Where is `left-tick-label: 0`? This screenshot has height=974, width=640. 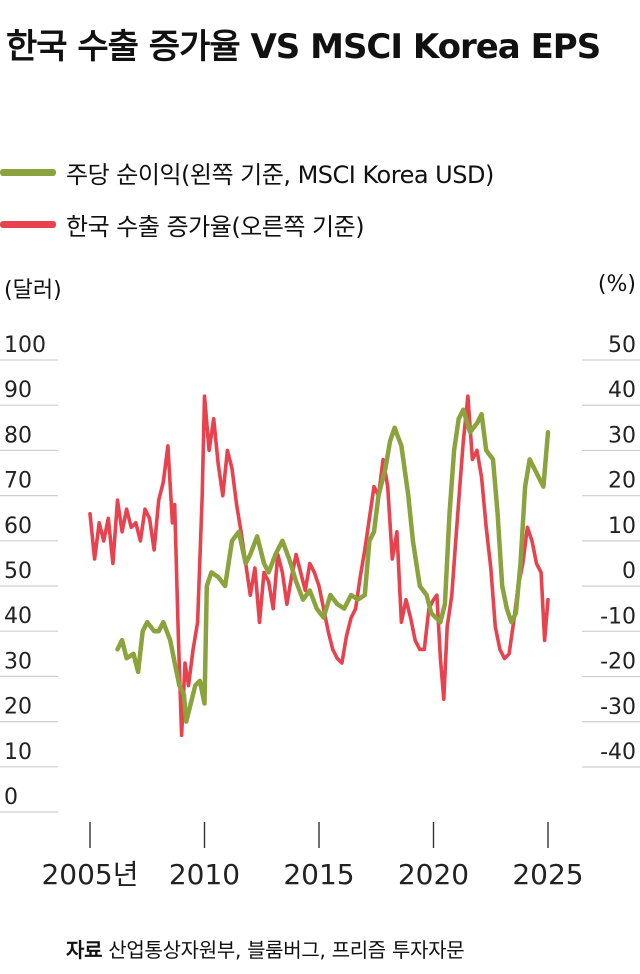 left-tick-label: 0 is located at coordinates (11, 797).